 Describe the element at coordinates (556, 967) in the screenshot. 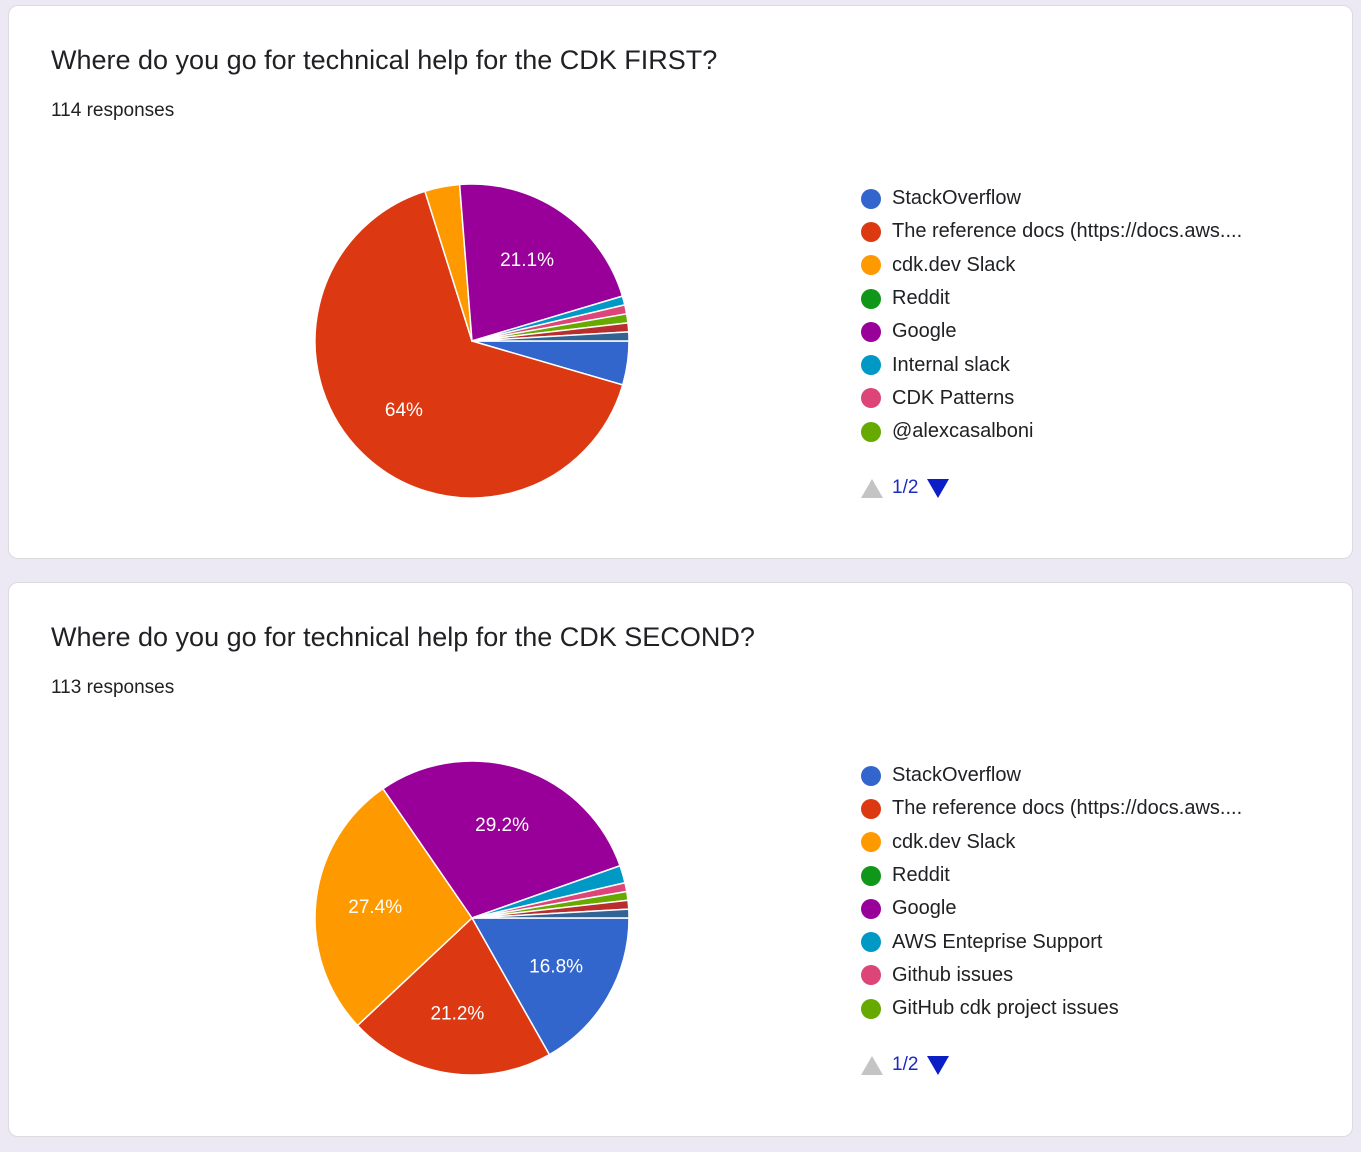

I see `slice-data-label: 16.8%` at that location.